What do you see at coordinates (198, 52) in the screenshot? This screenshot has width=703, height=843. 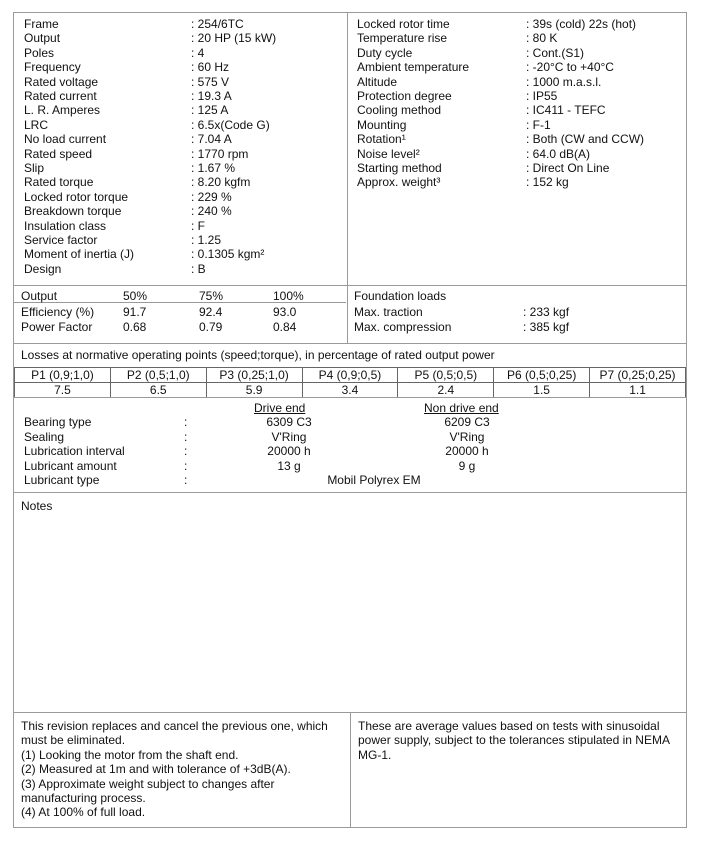 I see `spec-value: : 4` at bounding box center [198, 52].